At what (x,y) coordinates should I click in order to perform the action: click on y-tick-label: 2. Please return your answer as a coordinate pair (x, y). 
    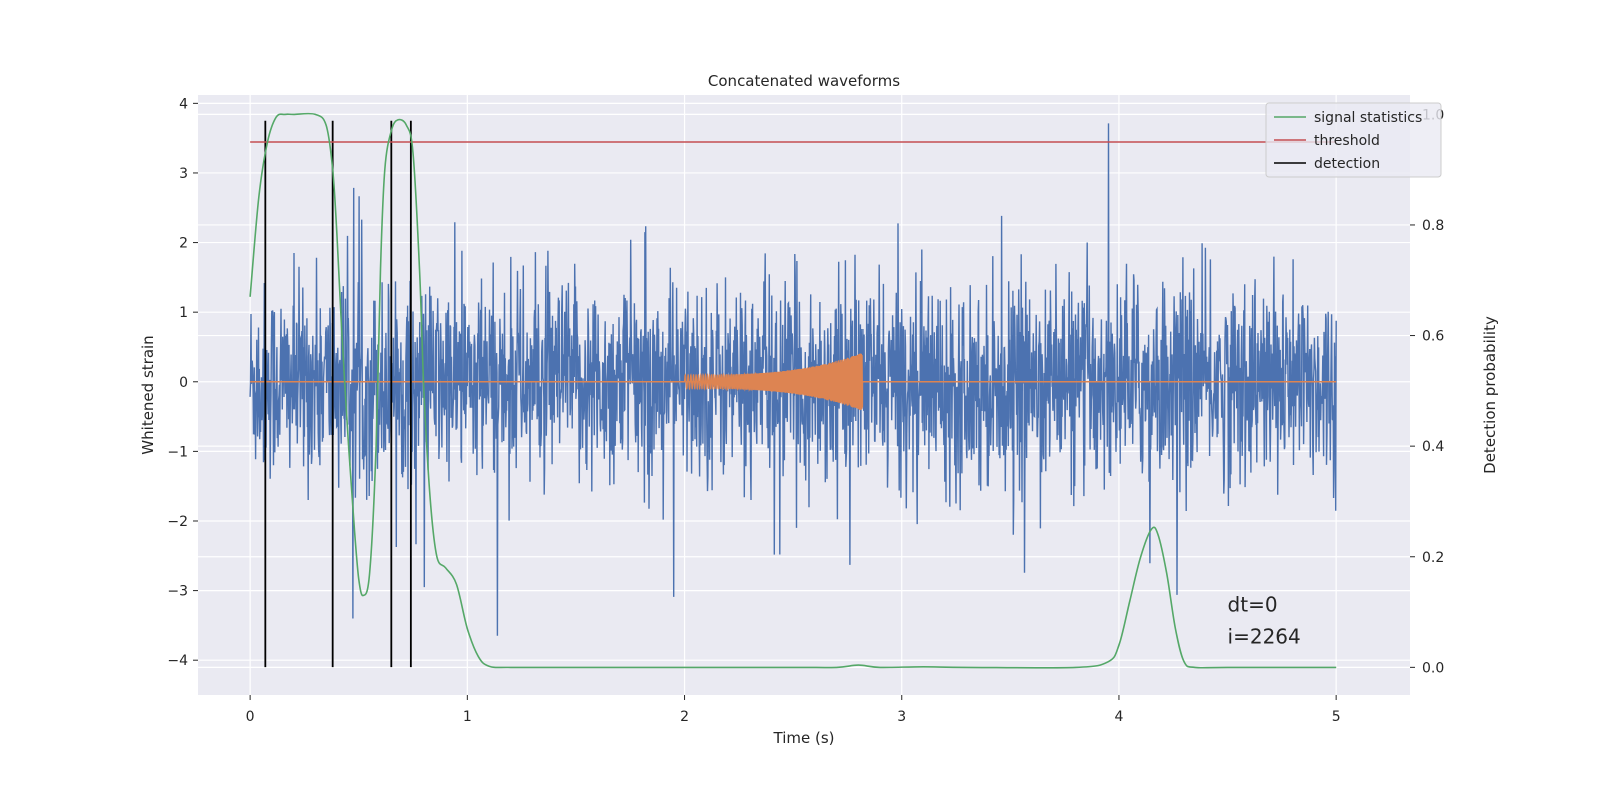
    Looking at the image, I should click on (183, 244).